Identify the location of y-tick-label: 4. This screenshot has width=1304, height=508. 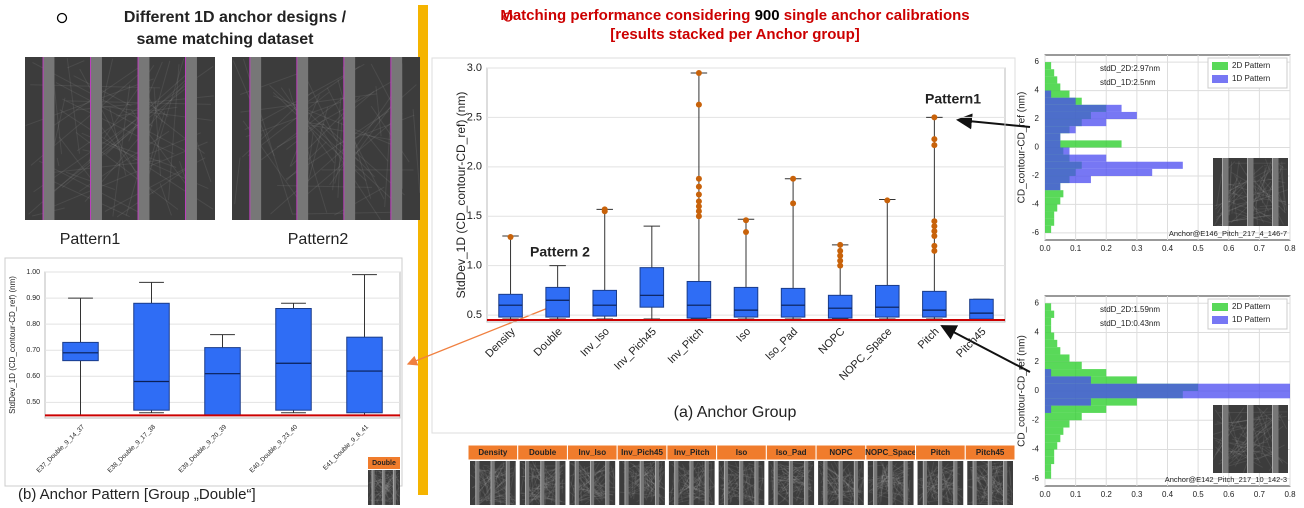
(1037, 332).